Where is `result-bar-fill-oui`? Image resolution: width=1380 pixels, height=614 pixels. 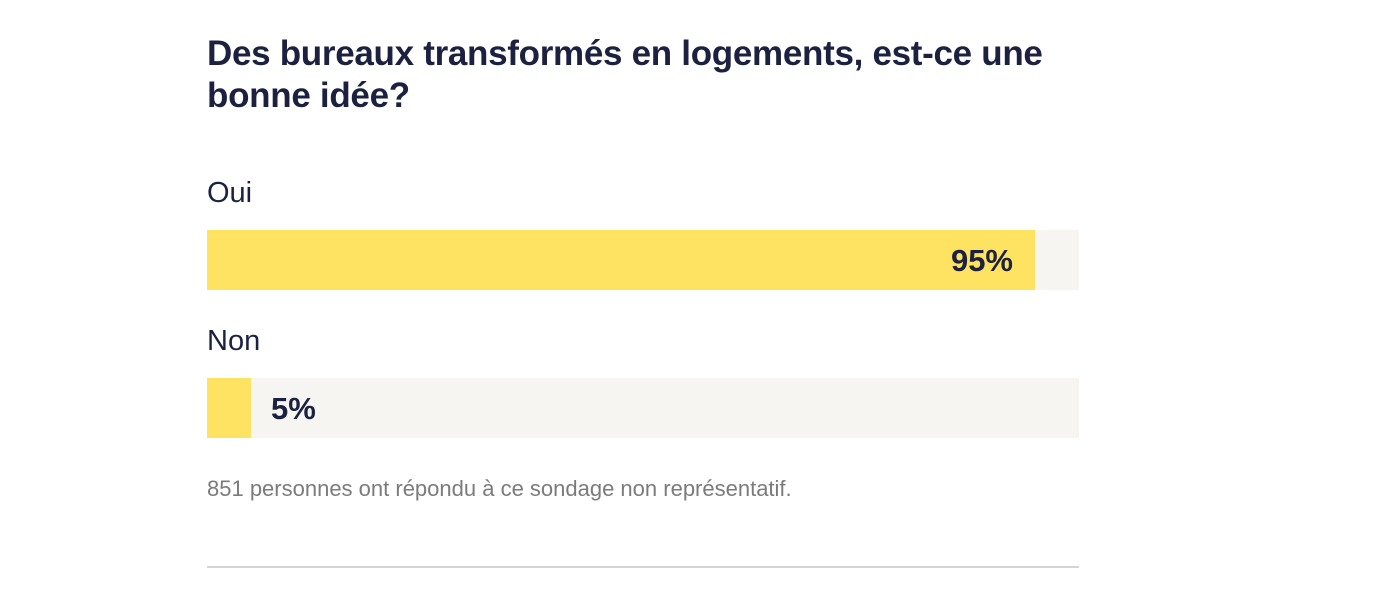
result-bar-fill-oui is located at coordinates (621, 260).